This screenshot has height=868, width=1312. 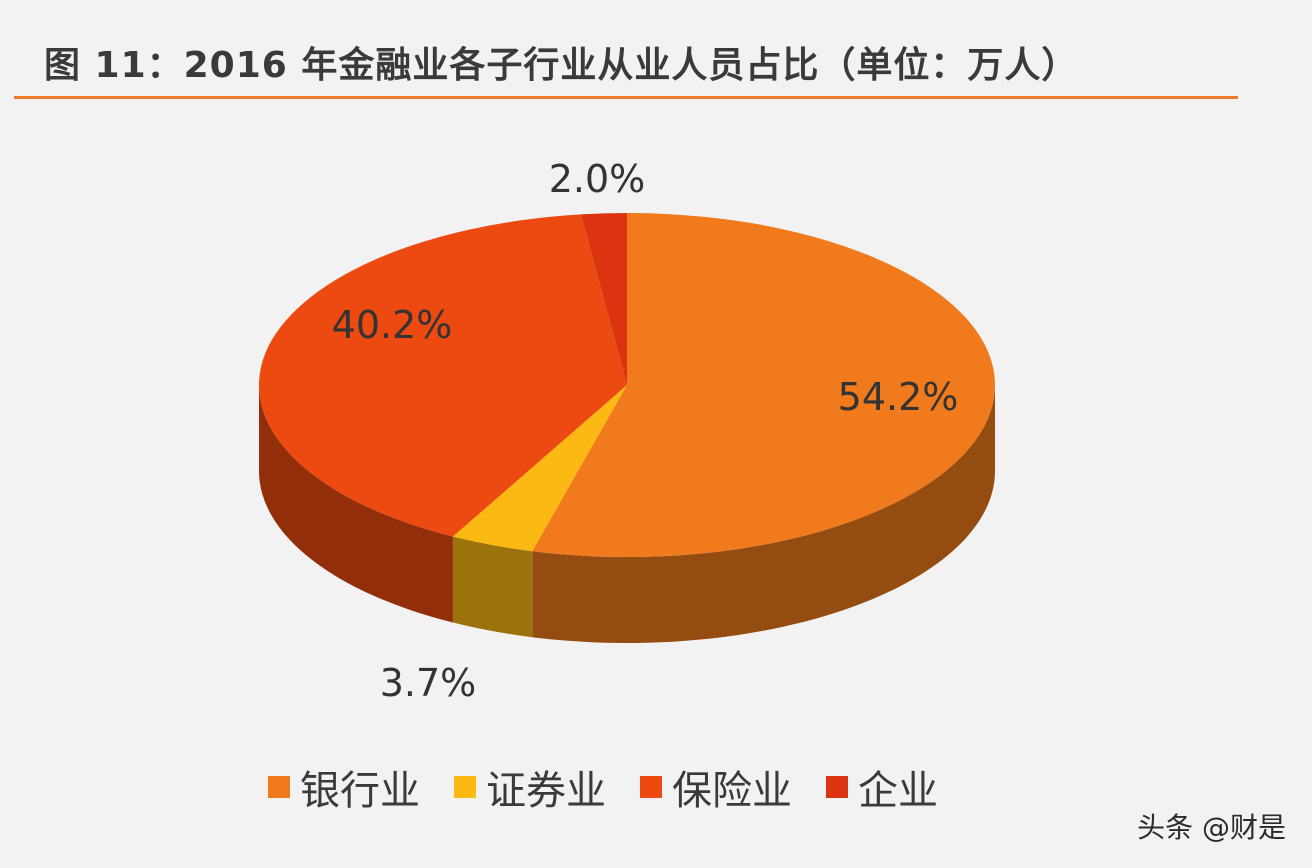 I want to click on legend-item-insurance: 保险业, so click(x=716, y=787).